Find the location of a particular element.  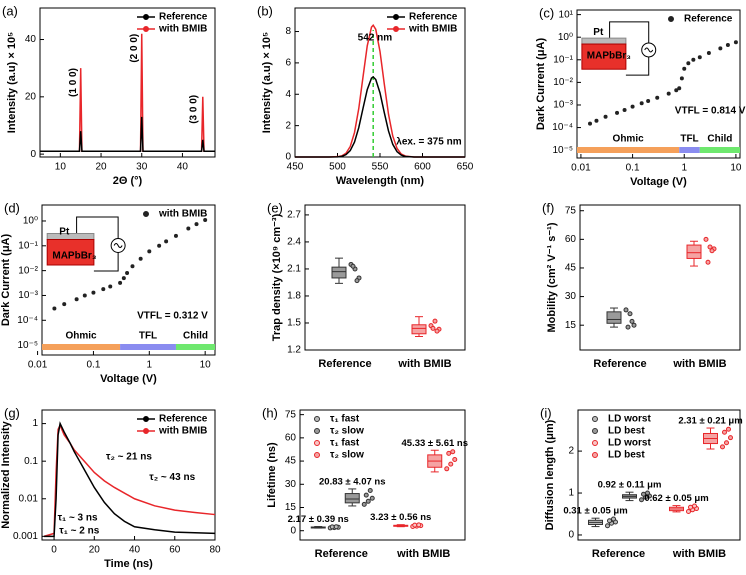

annotation: τ₂ ~ 43 ns is located at coordinates (172, 477).